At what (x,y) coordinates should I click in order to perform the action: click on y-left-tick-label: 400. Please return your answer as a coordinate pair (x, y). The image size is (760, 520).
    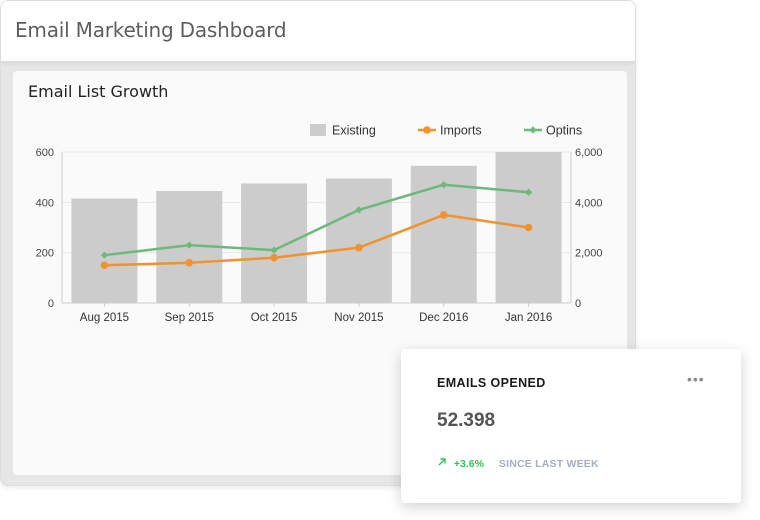
    Looking at the image, I should click on (45, 203).